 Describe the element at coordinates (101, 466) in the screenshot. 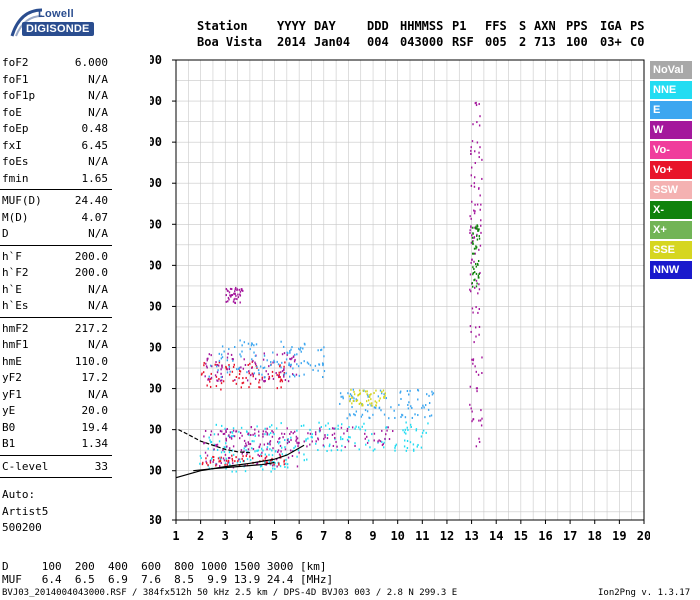

I see `param-value: 33` at that location.